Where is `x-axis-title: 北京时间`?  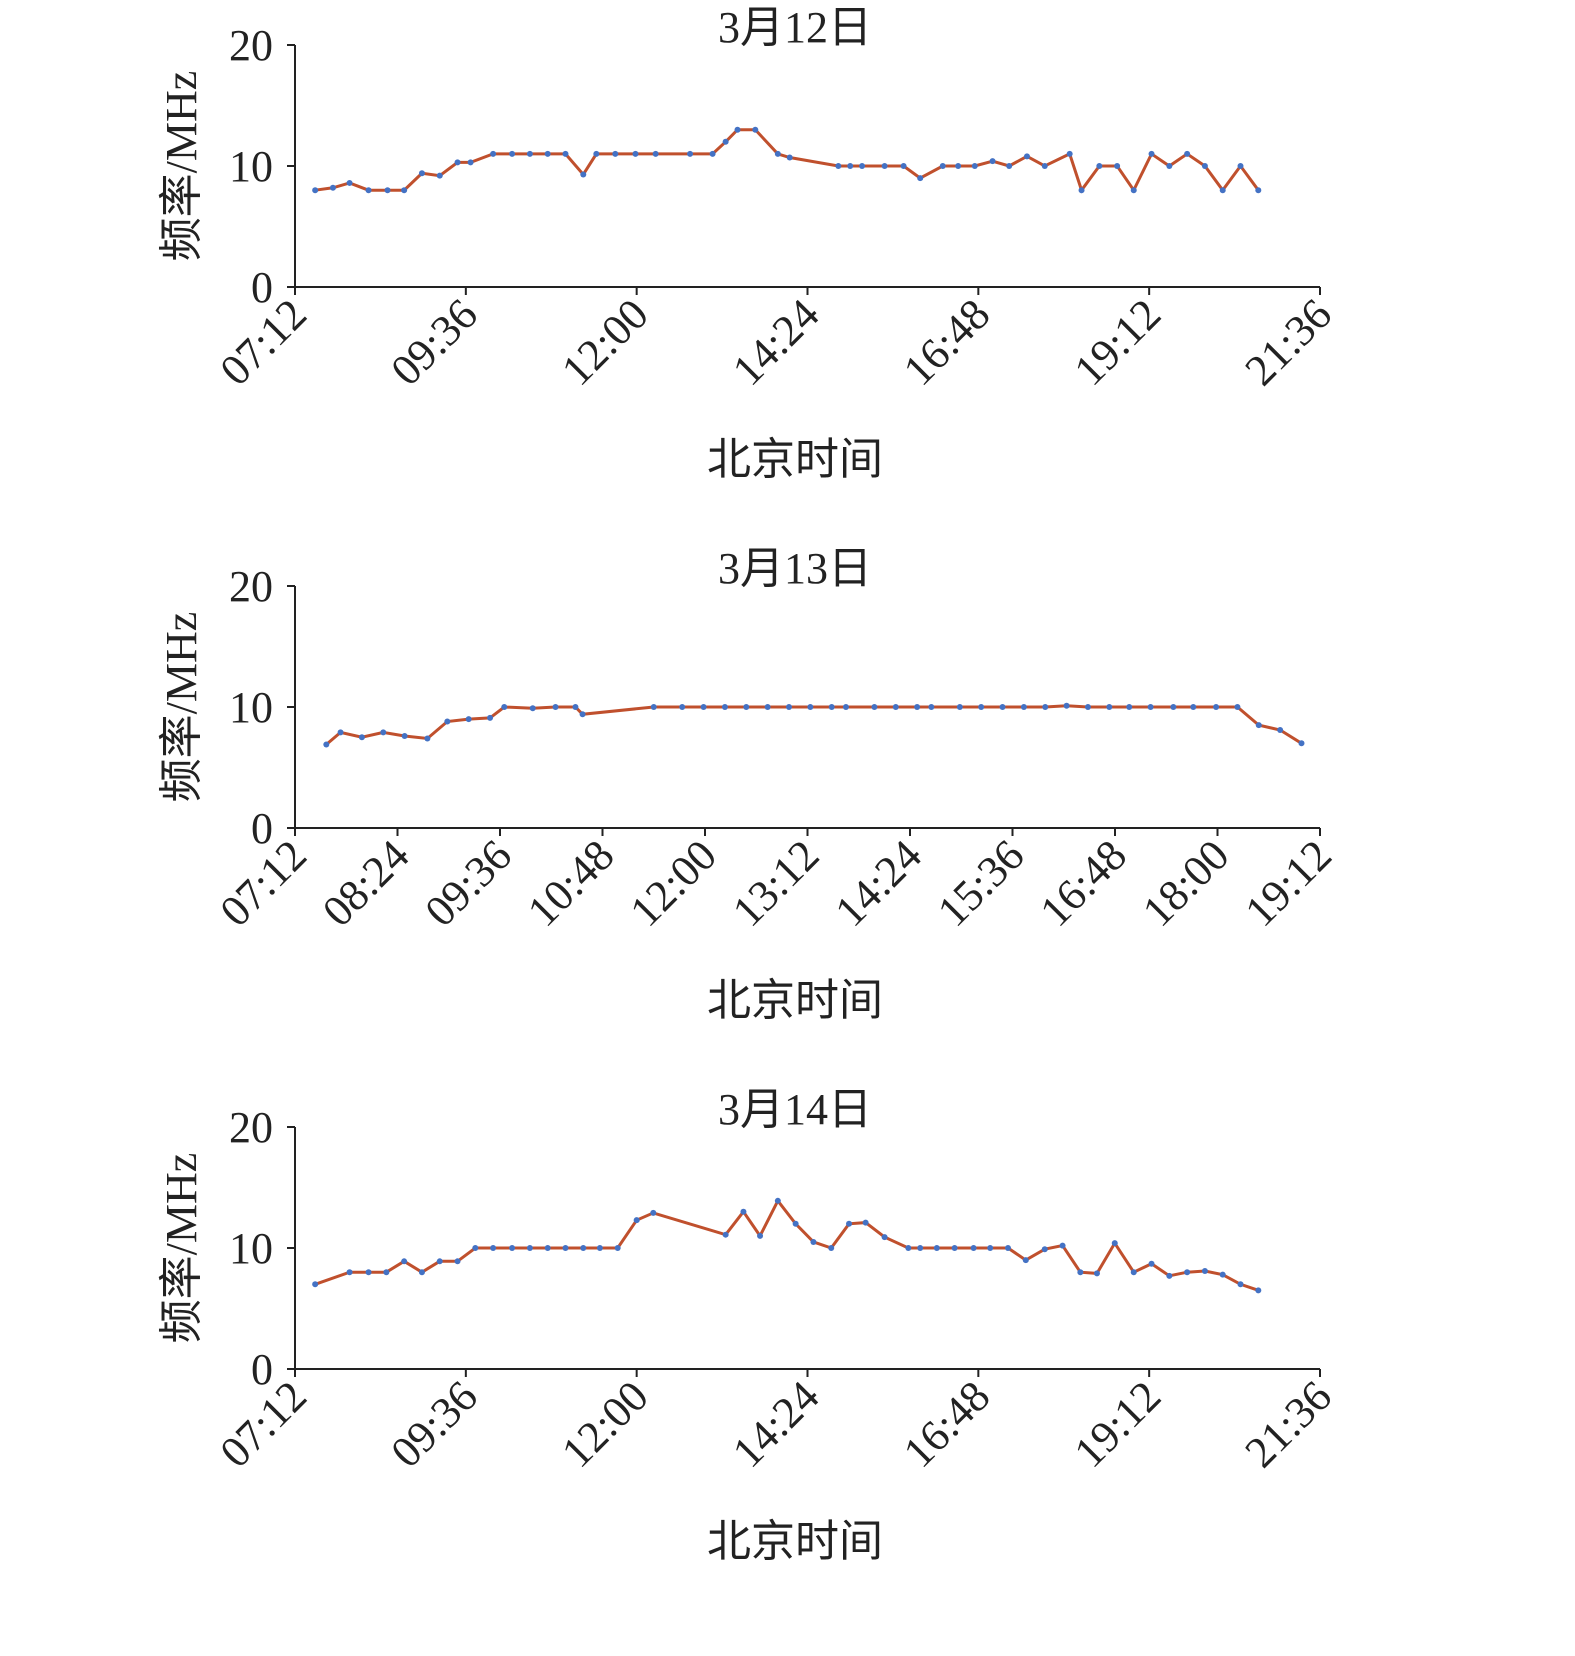 x-axis-title: 北京时间 is located at coordinates (795, 1000).